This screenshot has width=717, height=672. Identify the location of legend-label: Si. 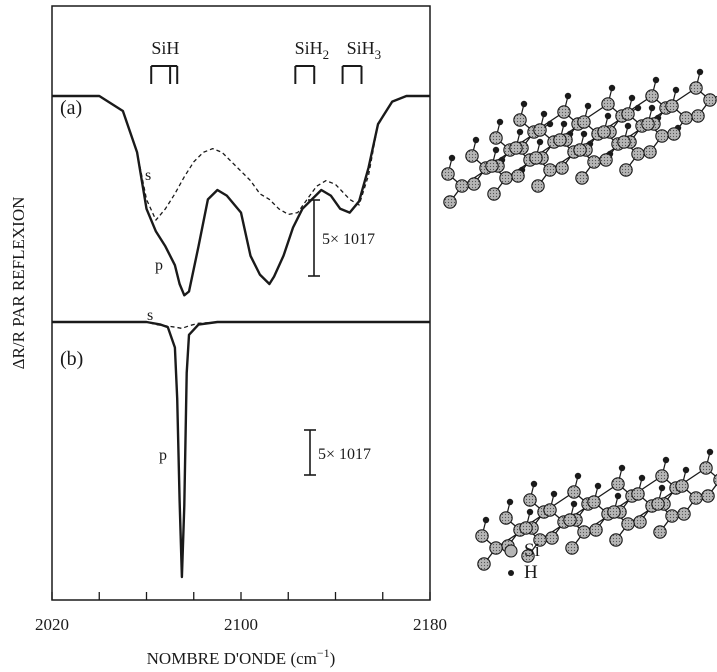
(532, 550).